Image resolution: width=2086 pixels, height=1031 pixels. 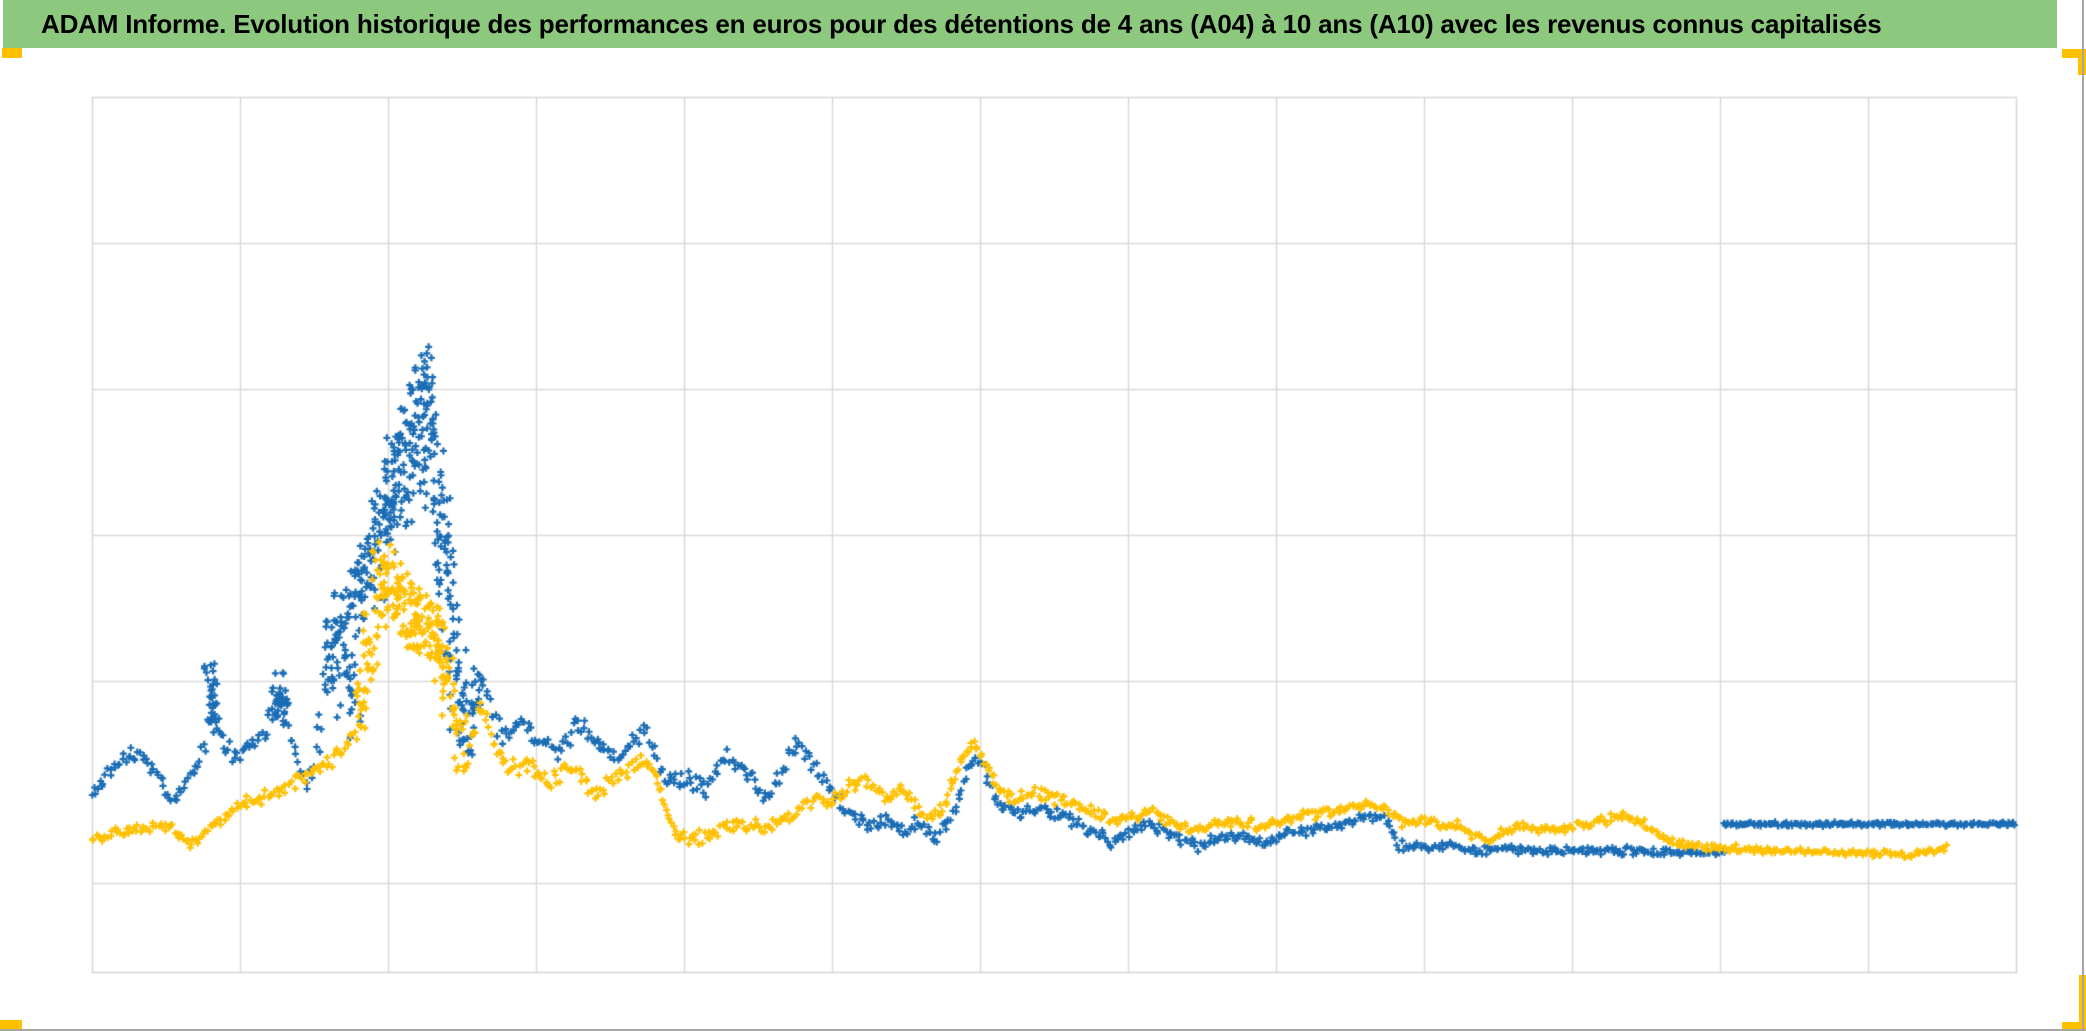 What do you see at coordinates (2083, 515) in the screenshot?
I see `slide-border-right` at bounding box center [2083, 515].